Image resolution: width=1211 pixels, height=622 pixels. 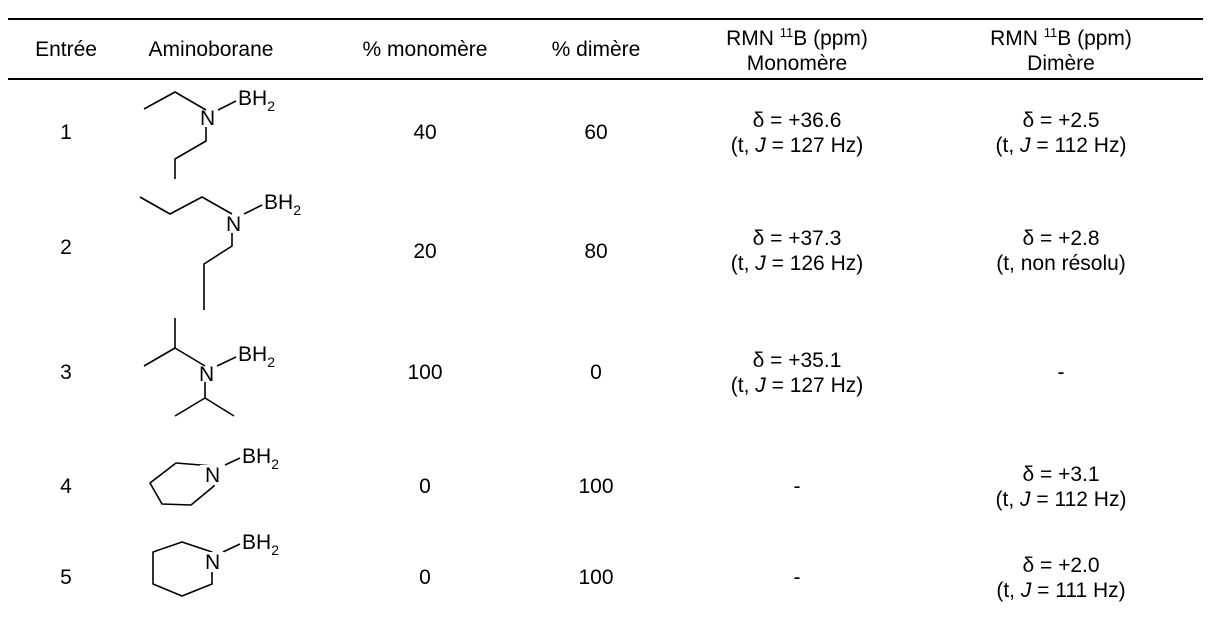 What do you see at coordinates (797, 373) in the screenshot?
I see `row-3-nmr-monomer: δ = +35.1 (t, J = 127 Hz)` at bounding box center [797, 373].